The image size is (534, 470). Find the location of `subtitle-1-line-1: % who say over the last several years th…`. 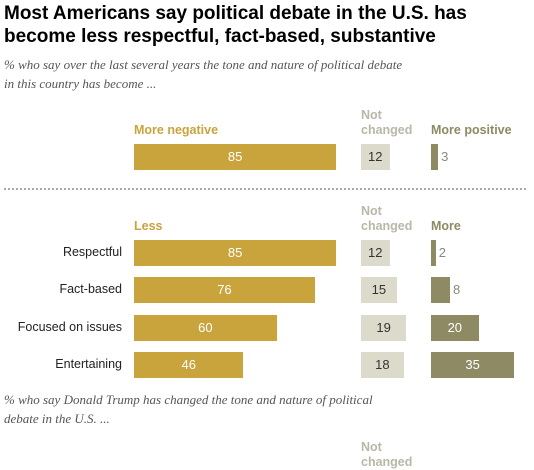

subtitle-1-line-1: % who say over the last several years th… is located at coordinates (203, 64).